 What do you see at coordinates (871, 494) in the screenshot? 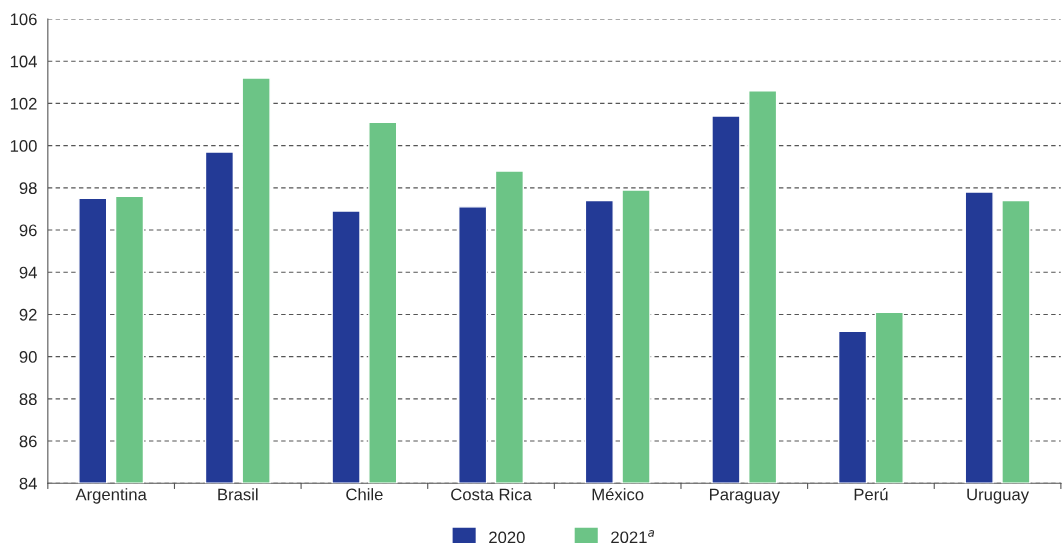
I see `x-tick-label: Perú` at bounding box center [871, 494].